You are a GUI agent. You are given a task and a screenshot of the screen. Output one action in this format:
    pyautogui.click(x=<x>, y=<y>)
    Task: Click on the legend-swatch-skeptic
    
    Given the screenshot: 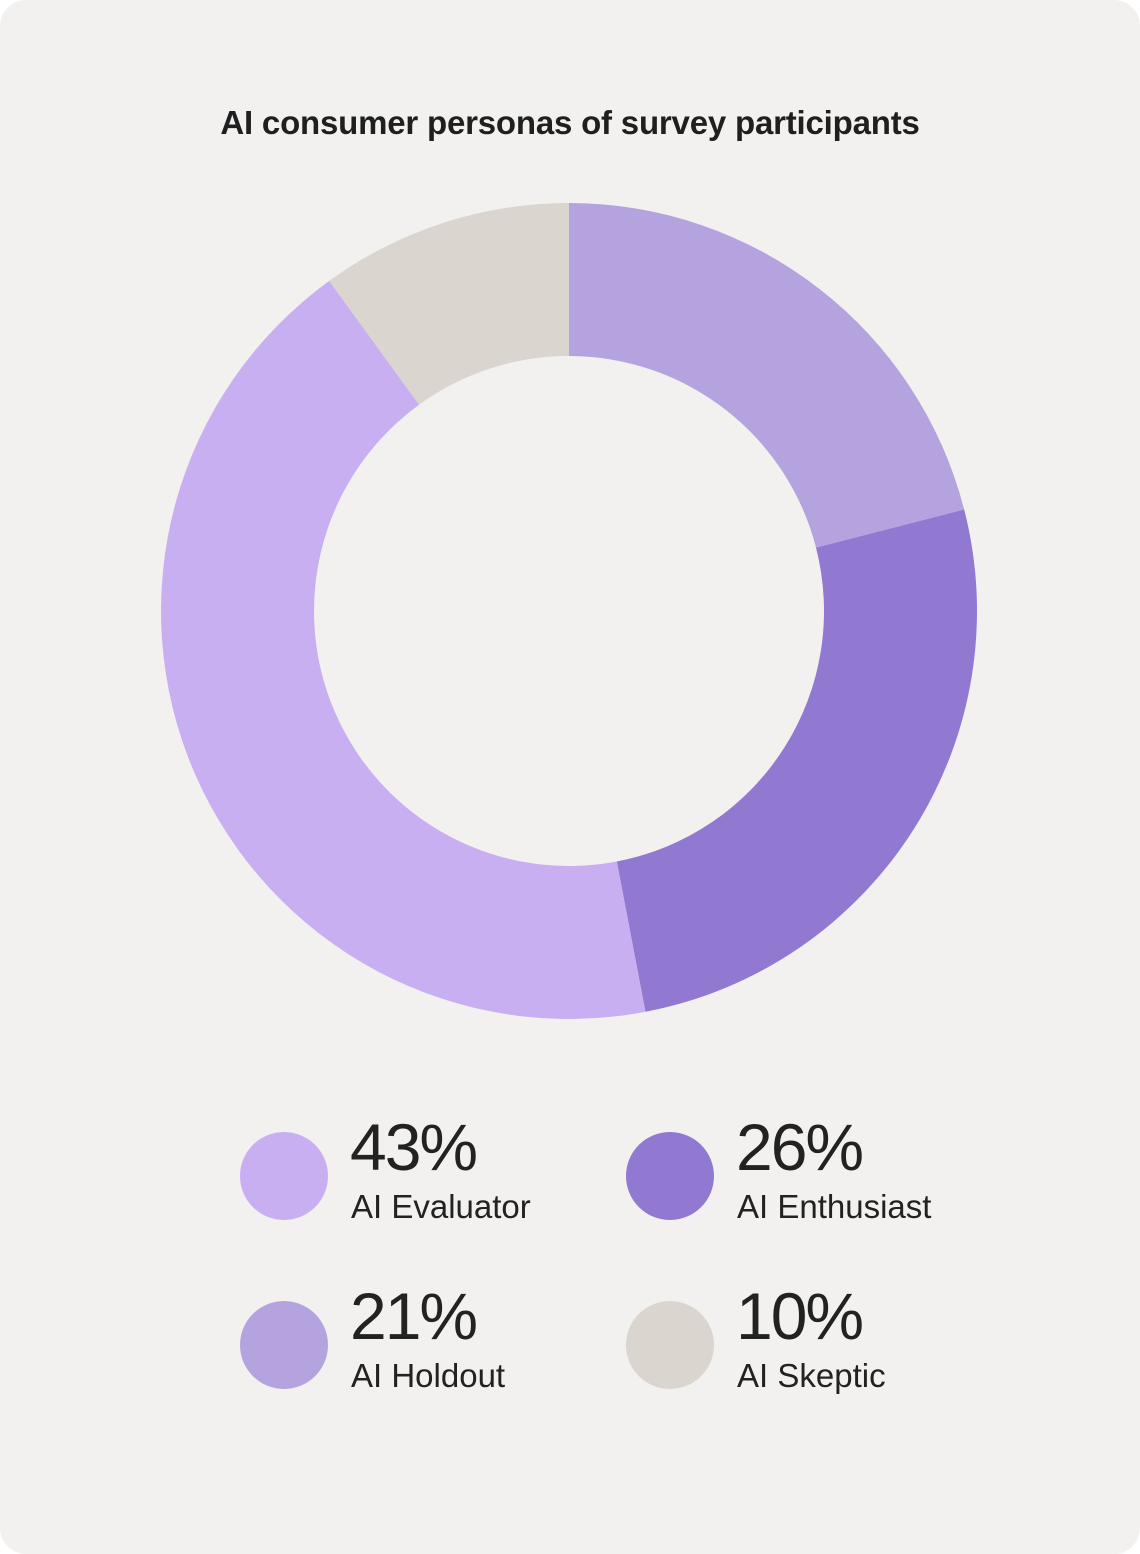 What is the action you would take?
    pyautogui.click(x=670, y=1345)
    